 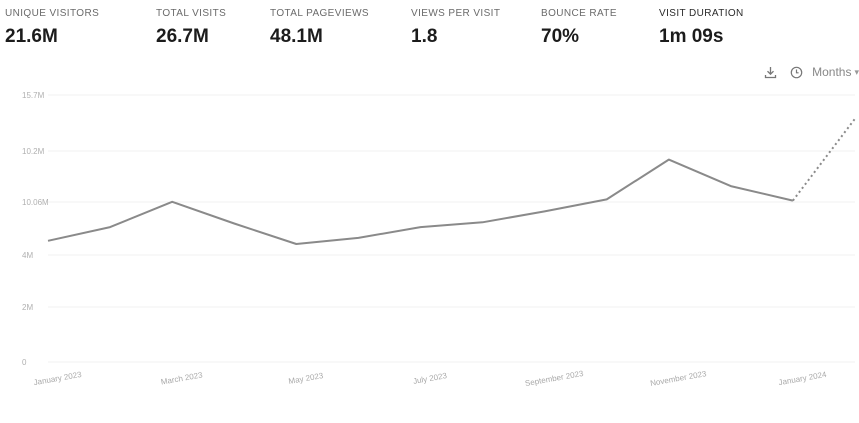 I want to click on metric-label: BOUNCE RATE, so click(x=579, y=13).